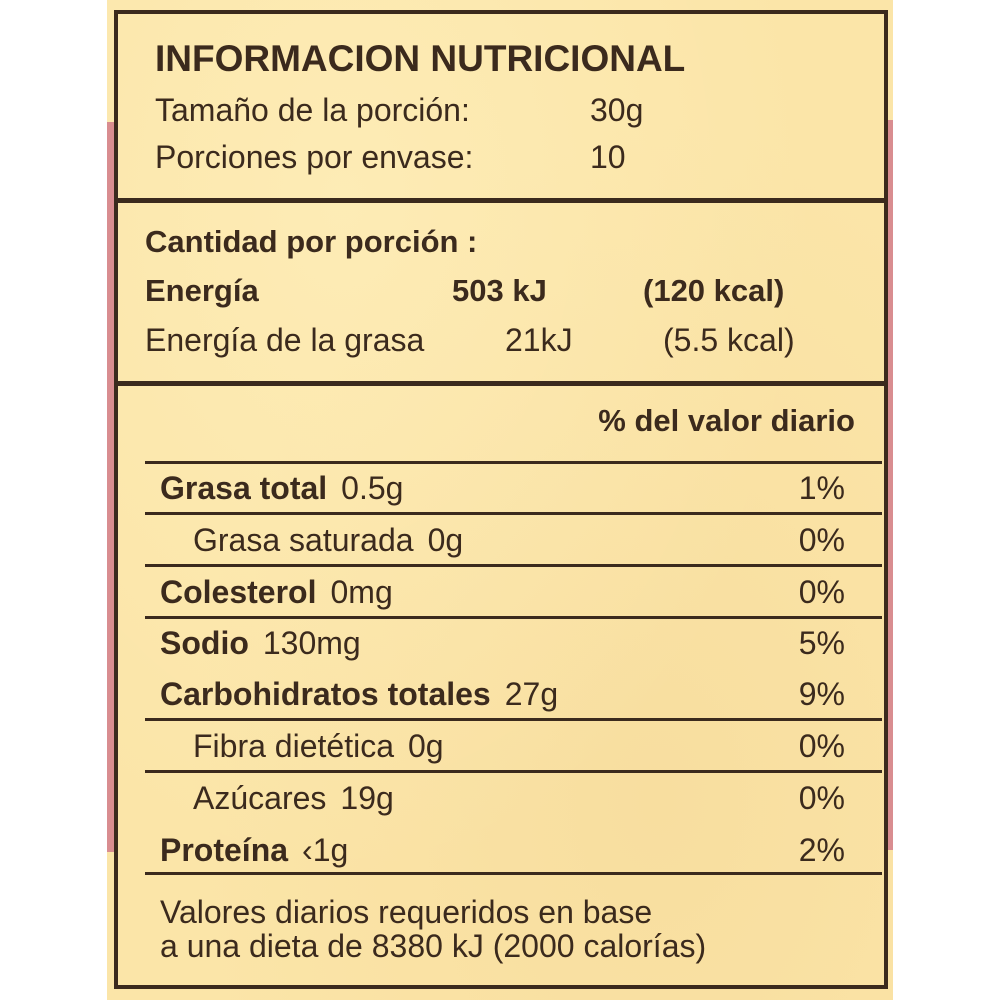 This screenshot has width=1000, height=1000. Describe the element at coordinates (293, 746) in the screenshot. I see `nutrient-name: Fibra dietética` at that location.